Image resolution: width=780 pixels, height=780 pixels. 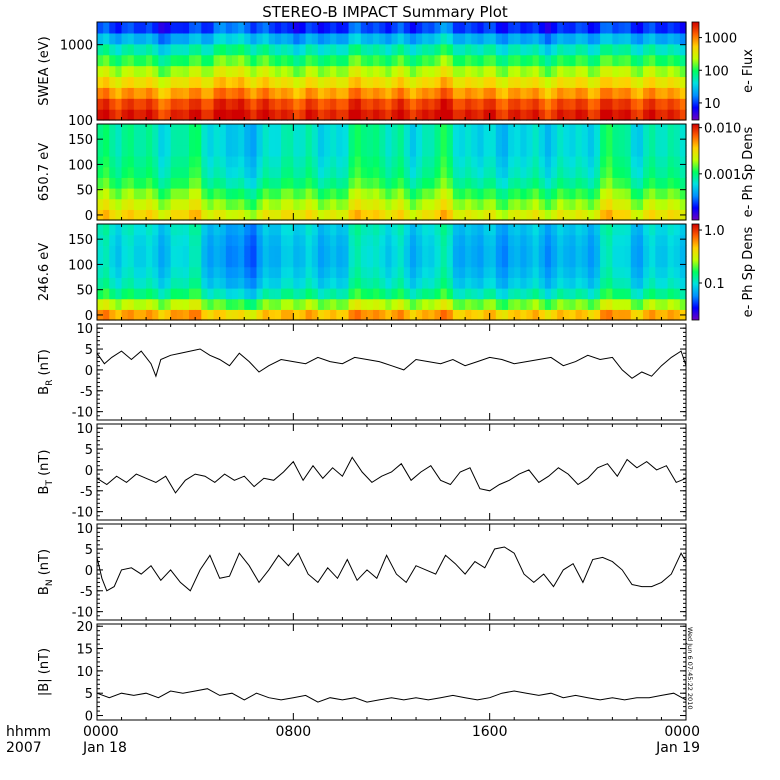 I want to click on y-tick-label: 50, so click(x=84, y=191).